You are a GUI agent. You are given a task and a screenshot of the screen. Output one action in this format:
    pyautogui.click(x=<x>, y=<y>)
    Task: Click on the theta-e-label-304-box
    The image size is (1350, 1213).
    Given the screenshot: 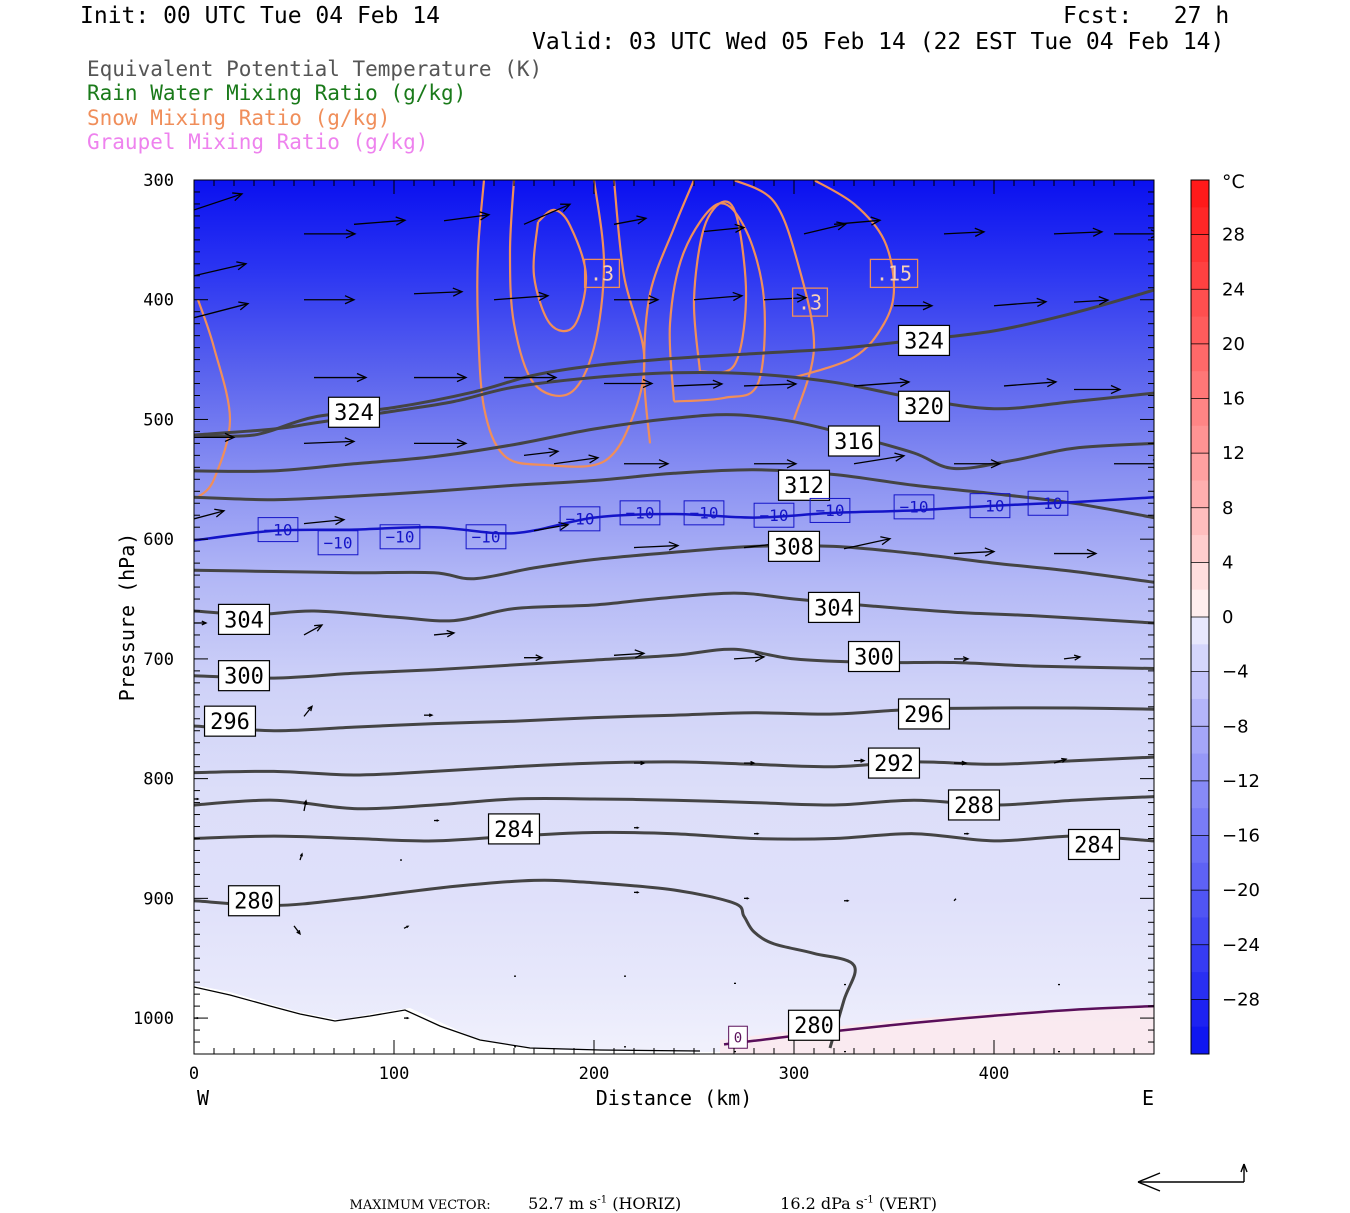 What is the action you would take?
    pyautogui.click(x=834, y=607)
    